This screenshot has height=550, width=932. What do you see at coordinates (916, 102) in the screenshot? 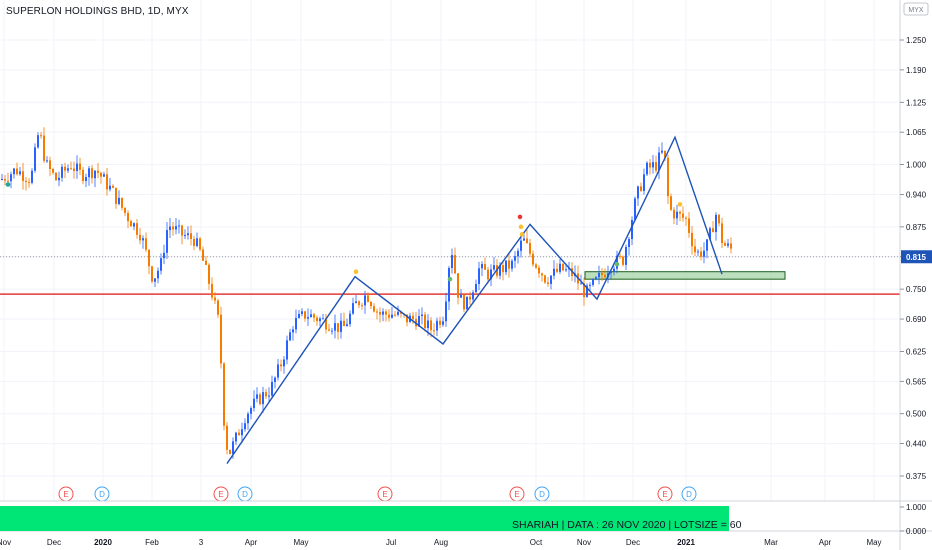
I see `price-tick-label: 1.125` at bounding box center [916, 102].